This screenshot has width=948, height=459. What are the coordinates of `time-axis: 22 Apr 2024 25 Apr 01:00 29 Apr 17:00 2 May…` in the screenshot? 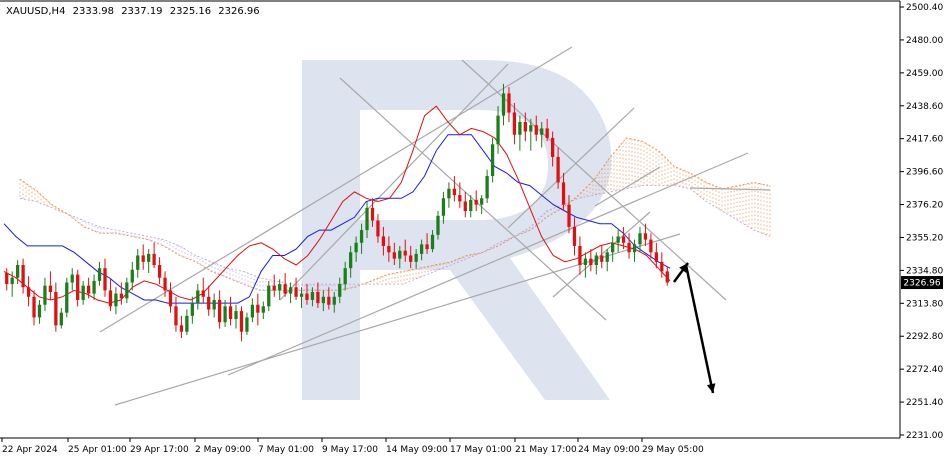 It's located at (352, 446).